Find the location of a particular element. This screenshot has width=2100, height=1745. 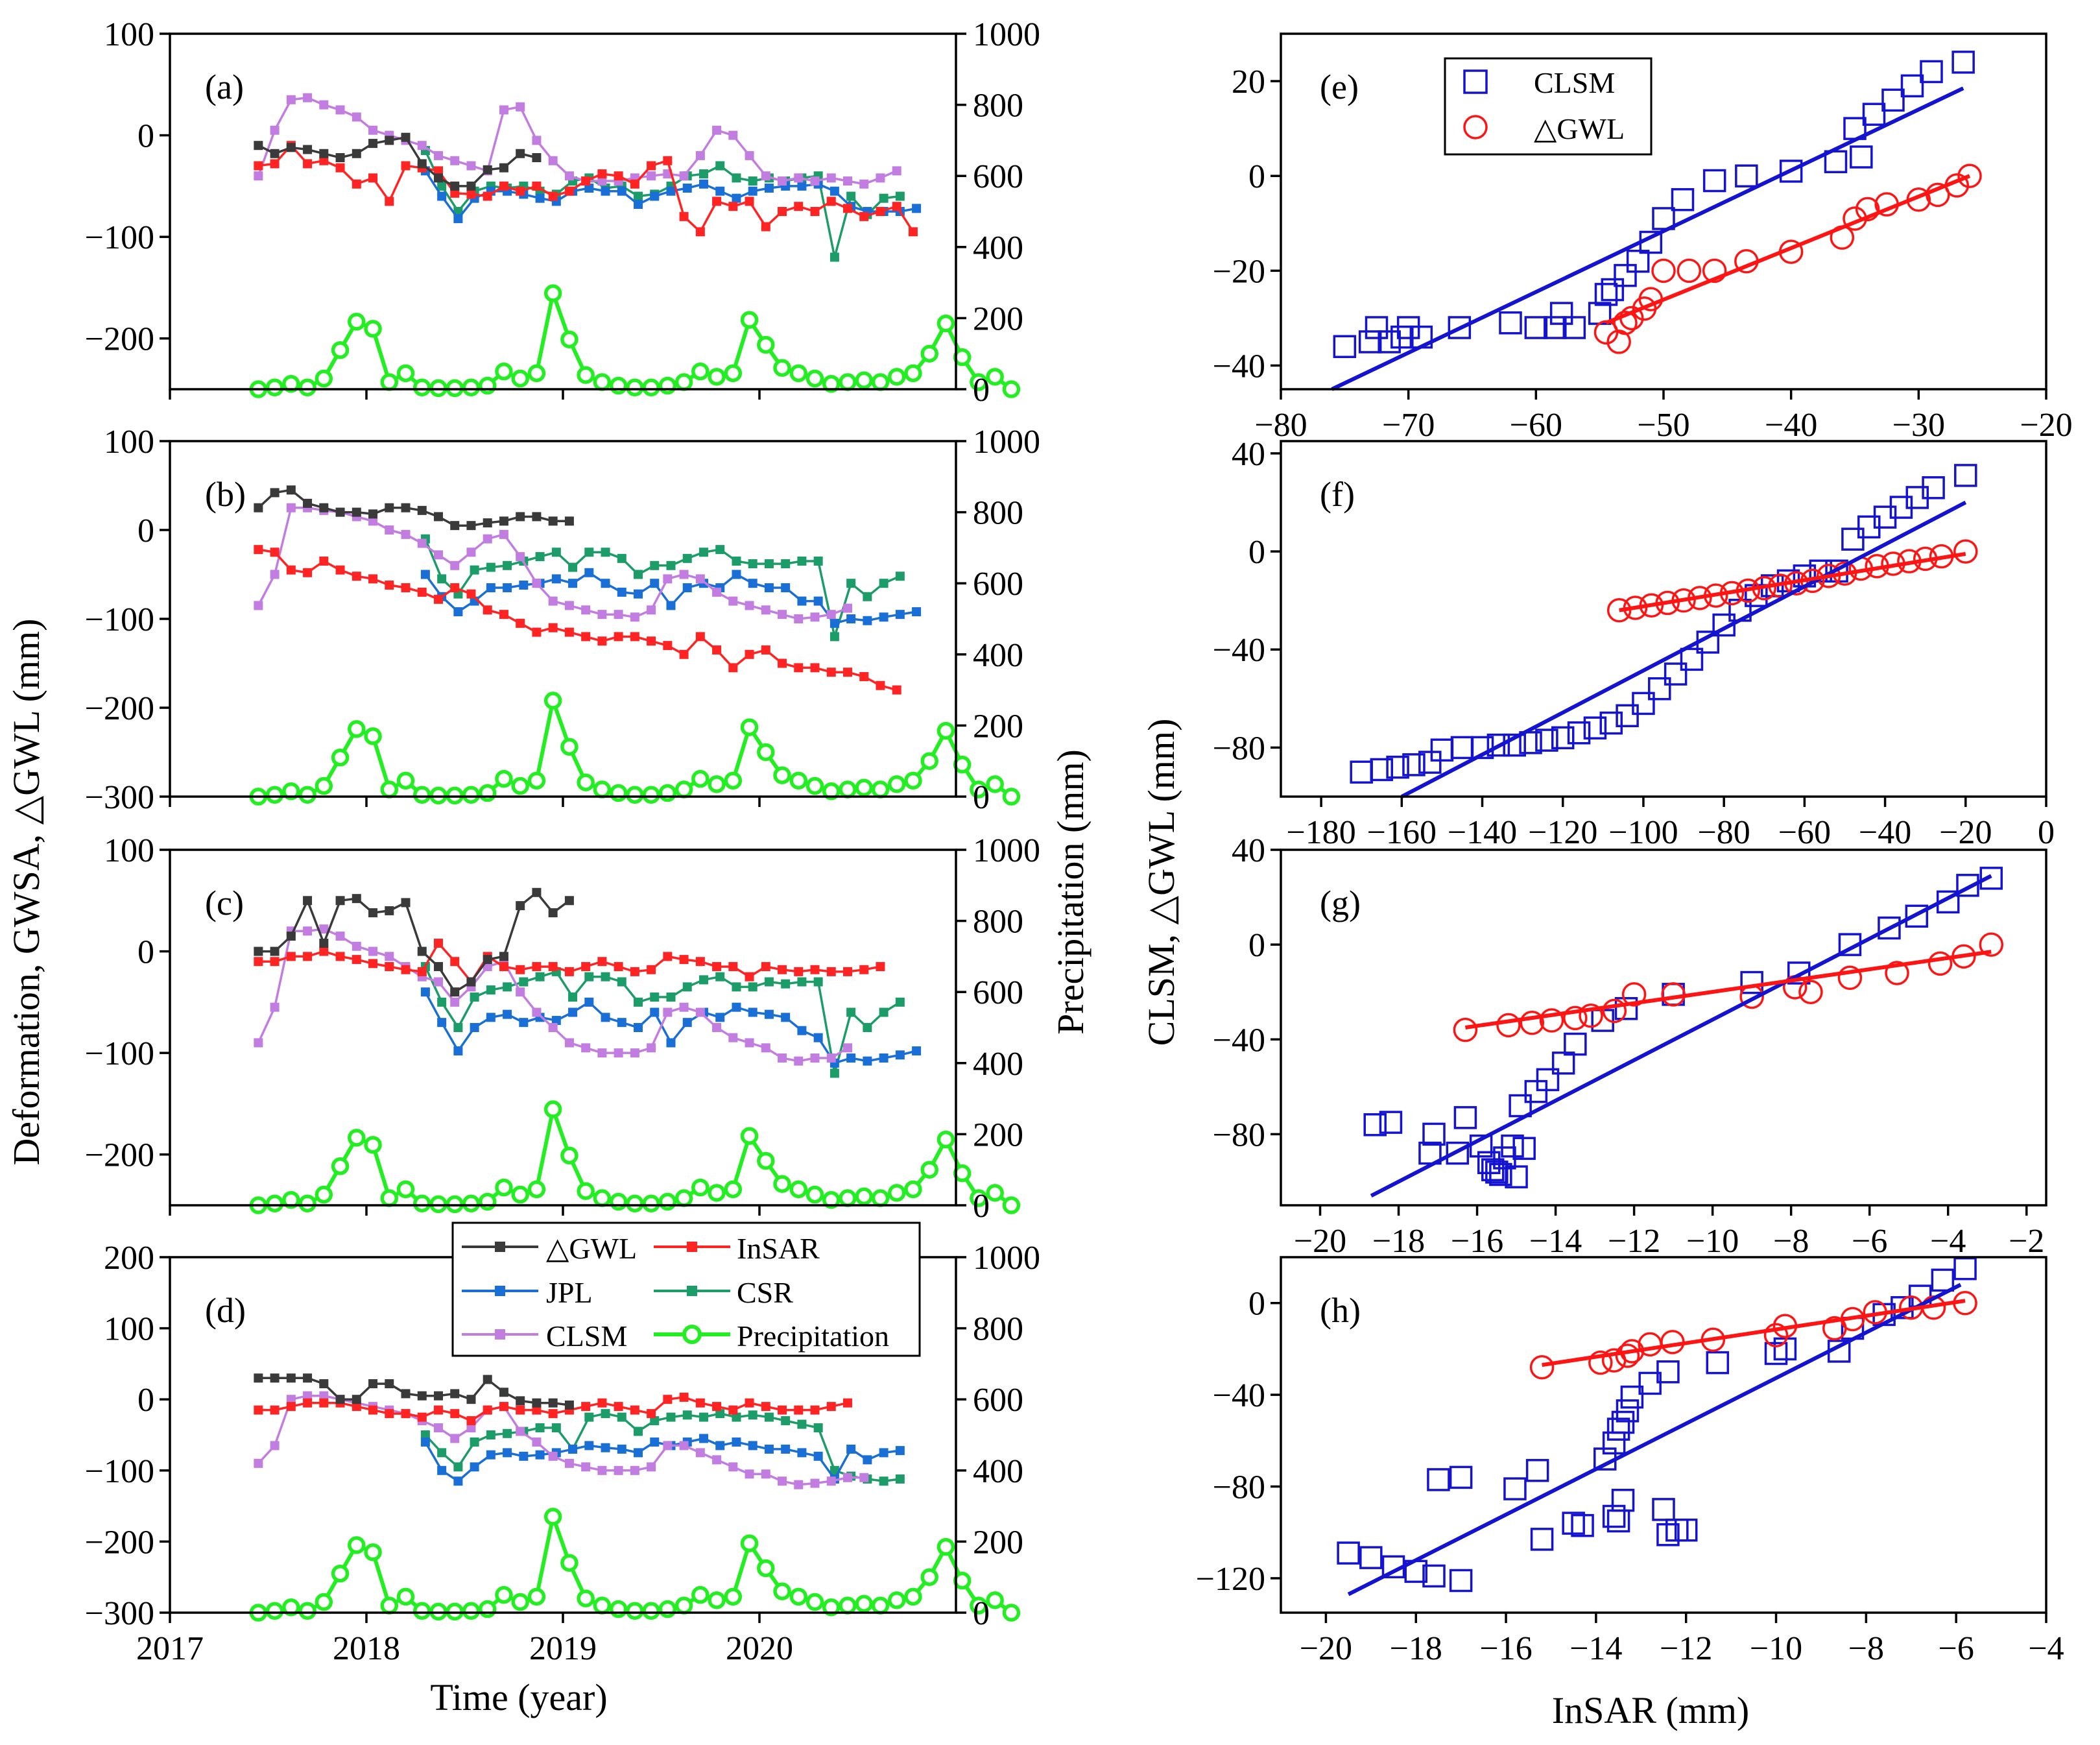

panel-label: (f) is located at coordinates (1337, 495).